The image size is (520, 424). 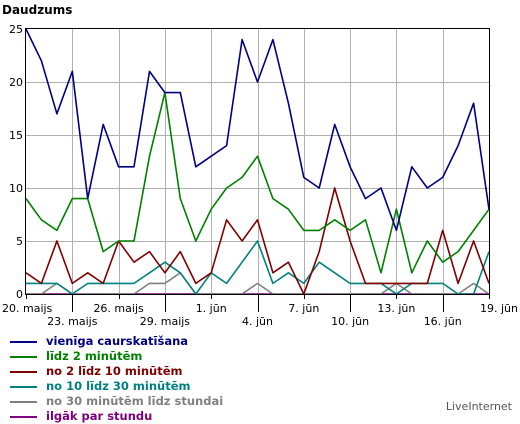 I want to click on y-tick-label: 15, so click(x=16, y=135).